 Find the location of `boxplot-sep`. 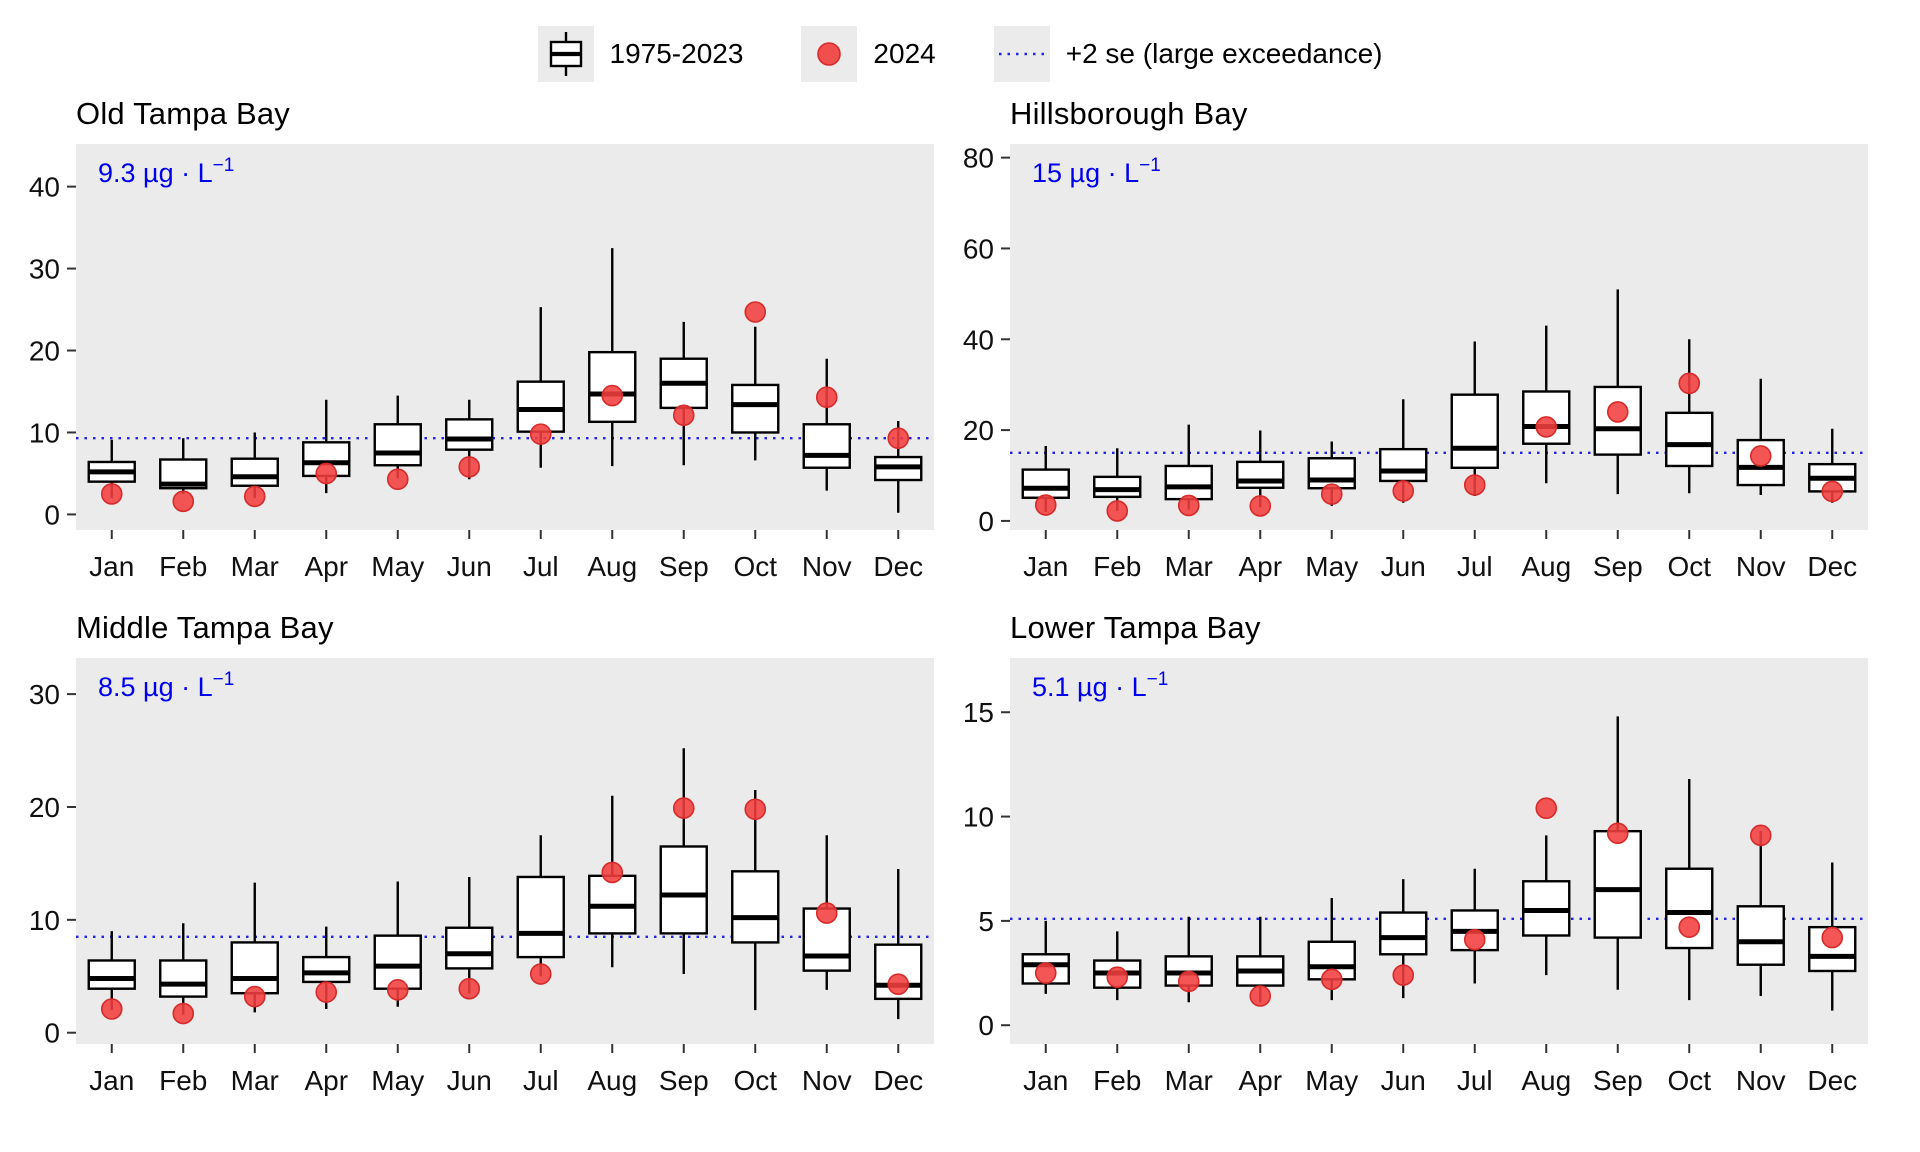

boxplot-sep is located at coordinates (1617, 392).